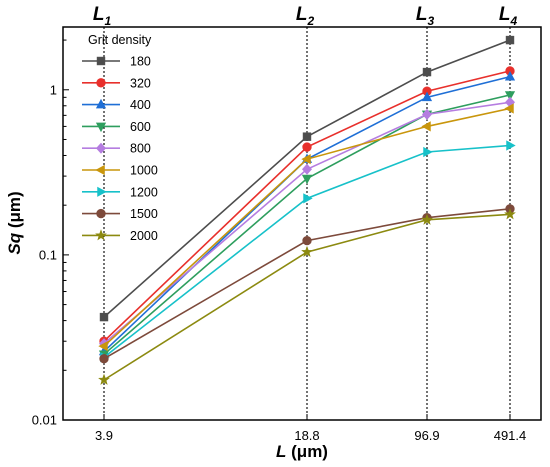 Image resolution: width=550 pixels, height=467 pixels. What do you see at coordinates (140, 105) in the screenshot?
I see `legend-label: 400` at bounding box center [140, 105].